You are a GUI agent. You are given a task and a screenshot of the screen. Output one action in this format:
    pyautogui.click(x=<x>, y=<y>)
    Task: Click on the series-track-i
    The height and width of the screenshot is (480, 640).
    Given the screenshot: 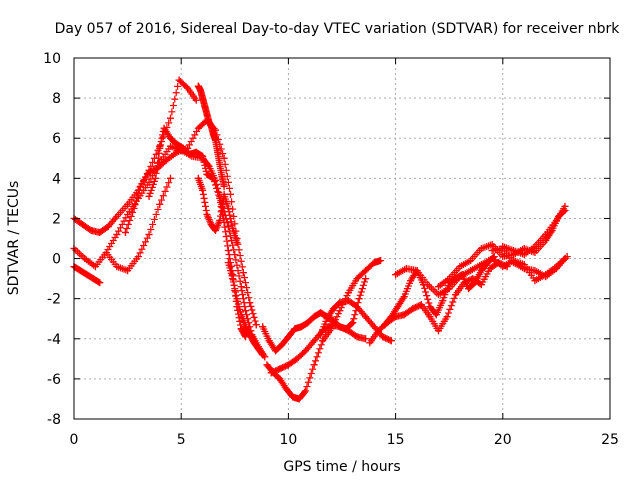 What is the action you would take?
    pyautogui.click(x=245, y=309)
    